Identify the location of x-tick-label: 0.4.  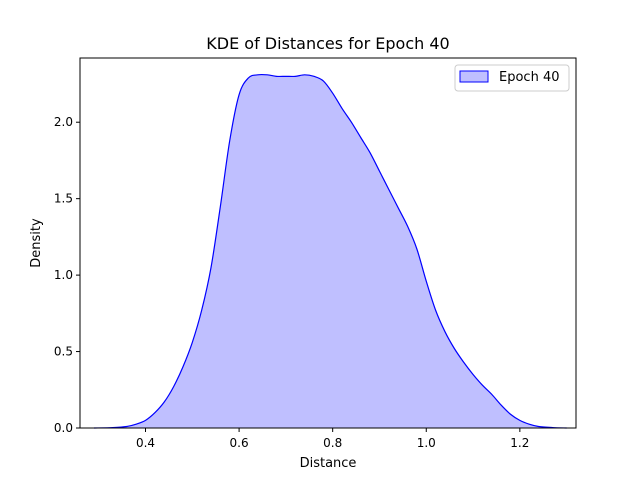
(145, 443).